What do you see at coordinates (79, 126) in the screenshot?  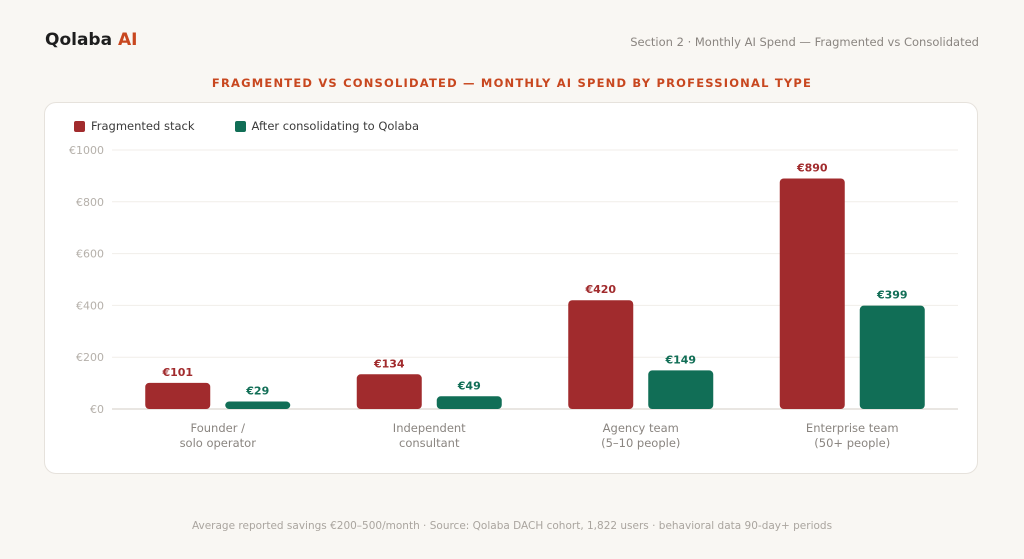 I see `legend-swatch-fragmented` at bounding box center [79, 126].